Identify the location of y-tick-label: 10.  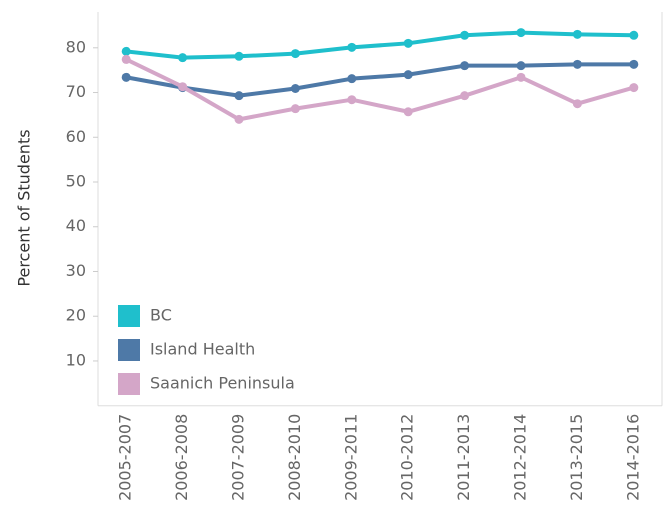
(76, 359).